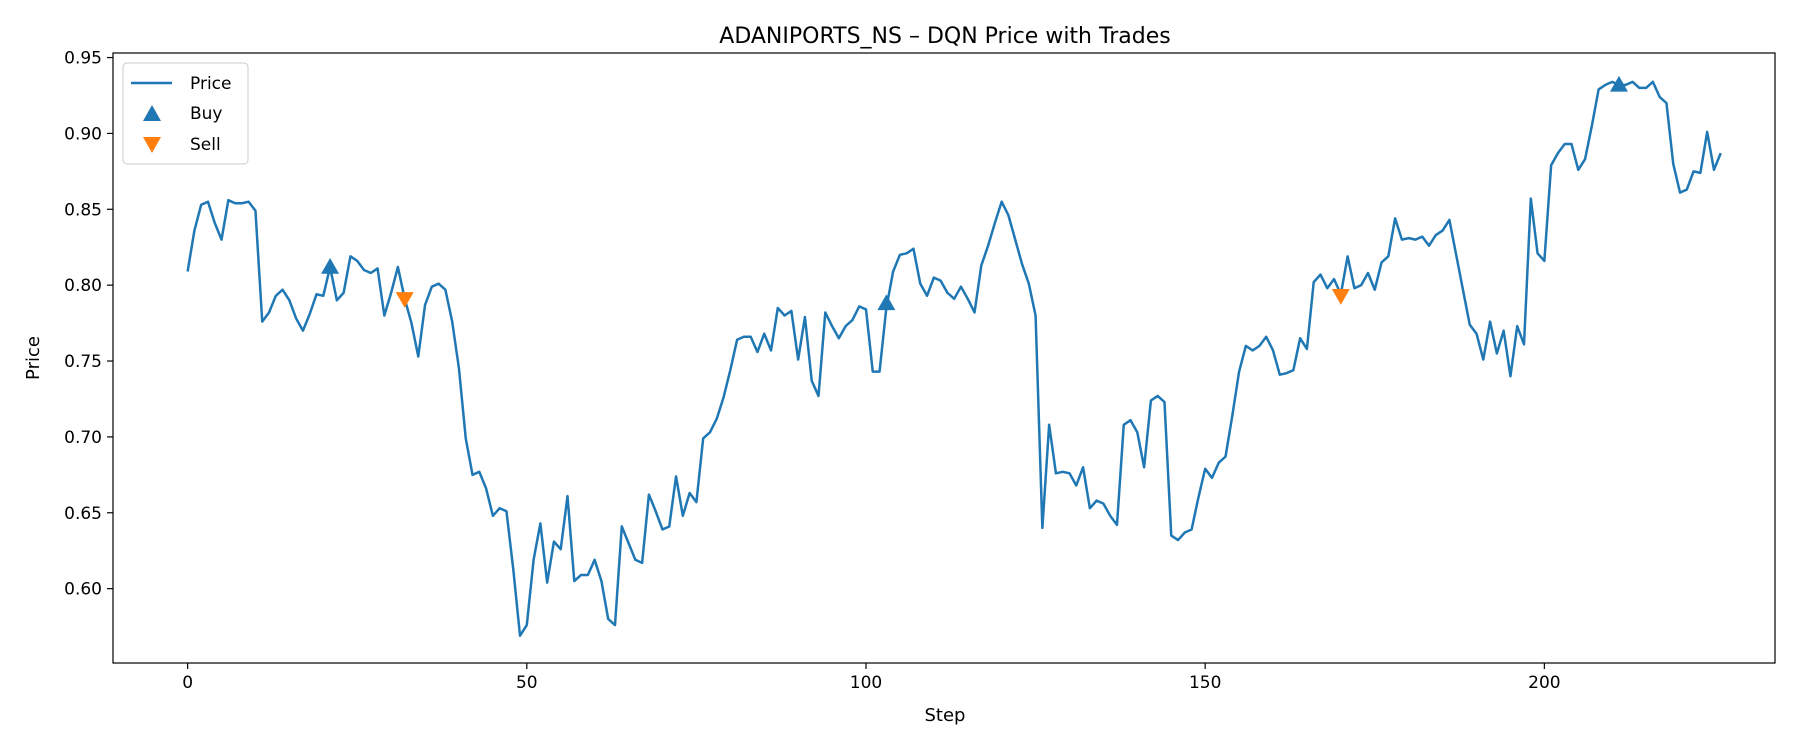 This screenshot has width=1800, height=750. What do you see at coordinates (152, 145) in the screenshot?
I see `legend-sell-marker` at bounding box center [152, 145].